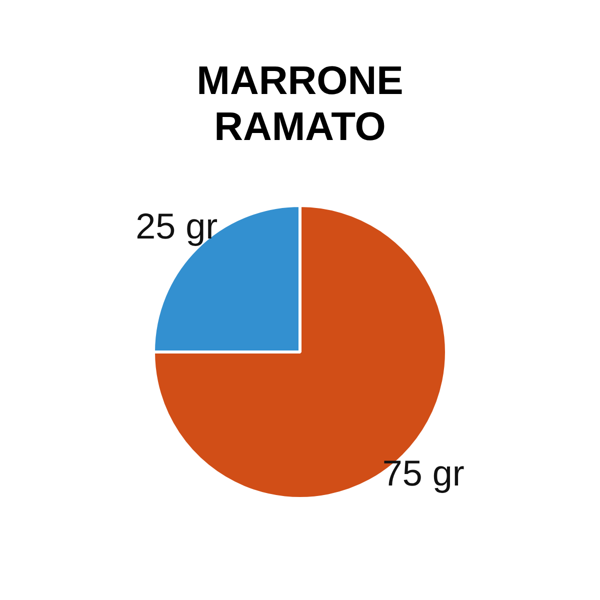  What do you see at coordinates (300, 104) in the screenshot?
I see `chart-title: MARRONE RAMATO` at bounding box center [300, 104].